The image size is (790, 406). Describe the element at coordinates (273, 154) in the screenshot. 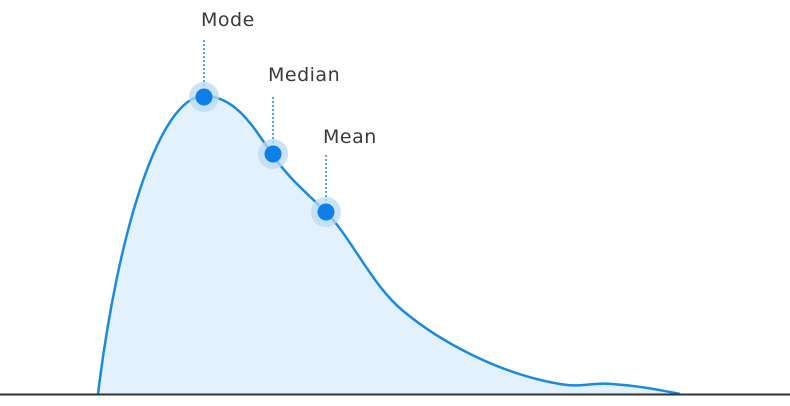

I see `median-point` at that location.